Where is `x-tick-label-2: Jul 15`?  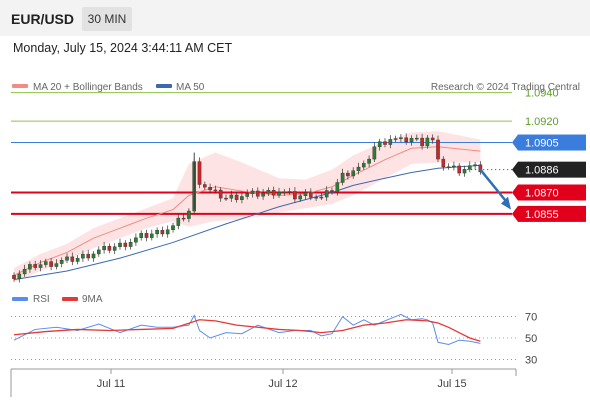 x-tick-label-2: Jul 15 is located at coordinates (451, 384).